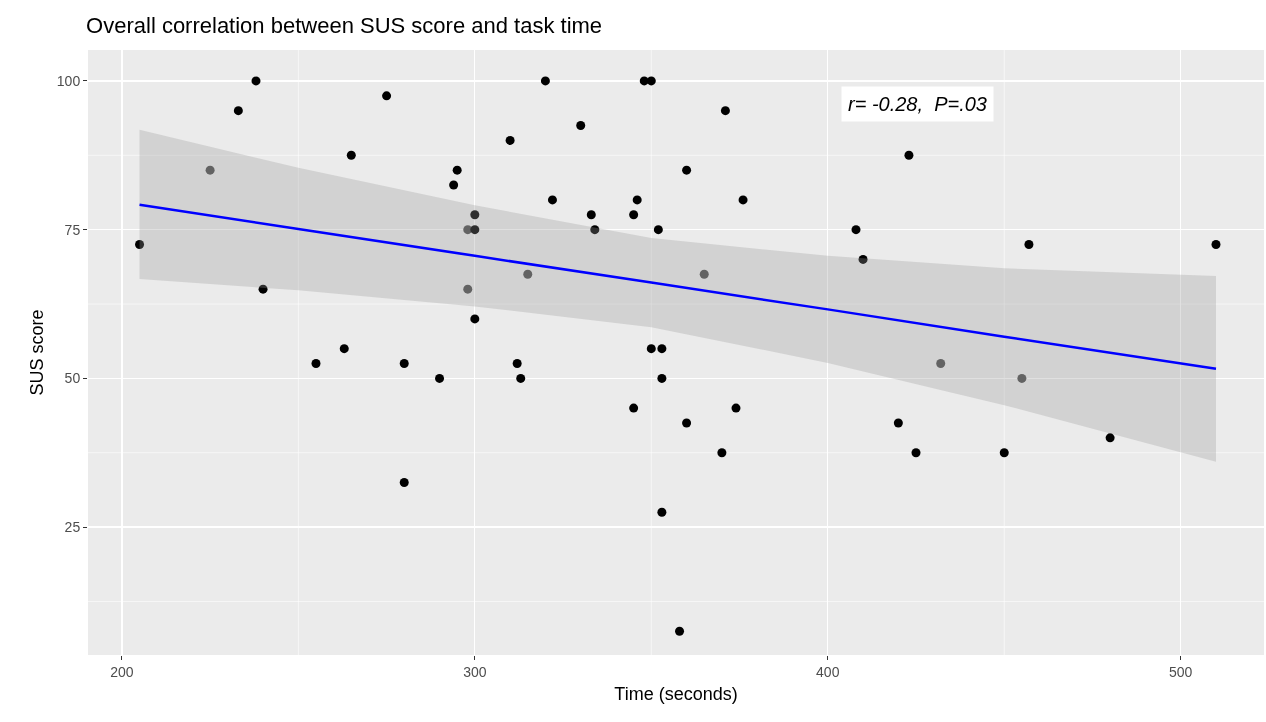 The image size is (1266, 722). What do you see at coordinates (676, 693) in the screenshot?
I see `x-axis-title: Time (seconds)` at bounding box center [676, 693].